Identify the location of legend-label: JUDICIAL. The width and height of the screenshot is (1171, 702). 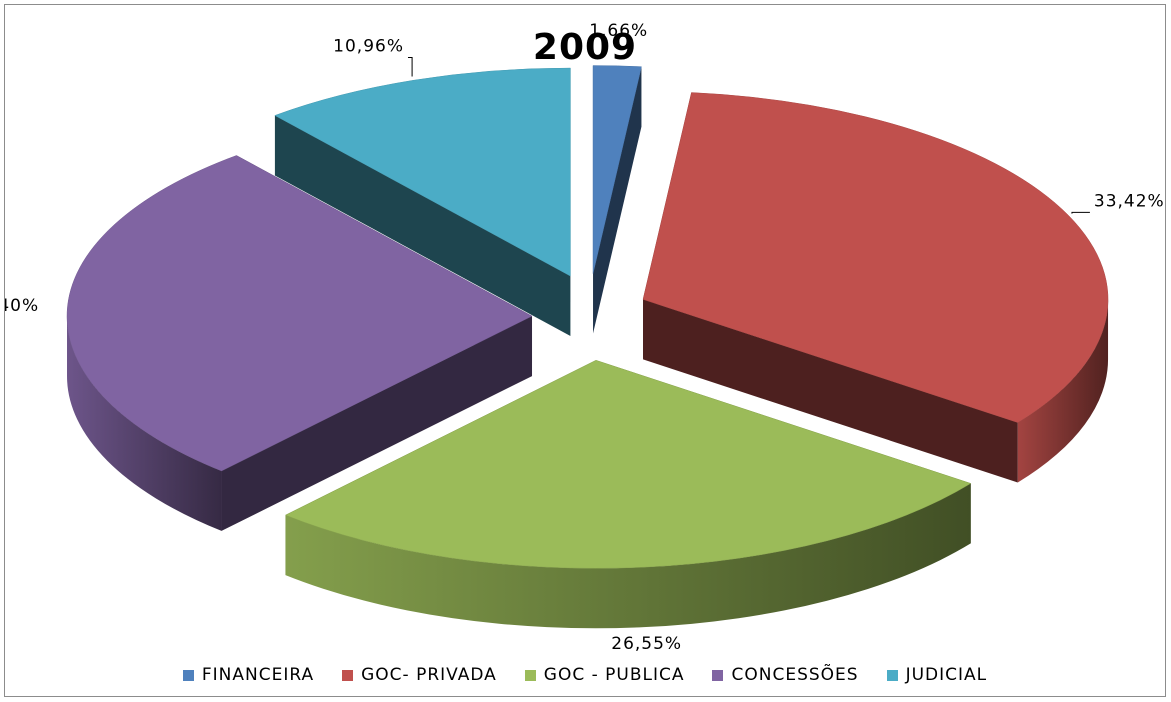
(946, 675).